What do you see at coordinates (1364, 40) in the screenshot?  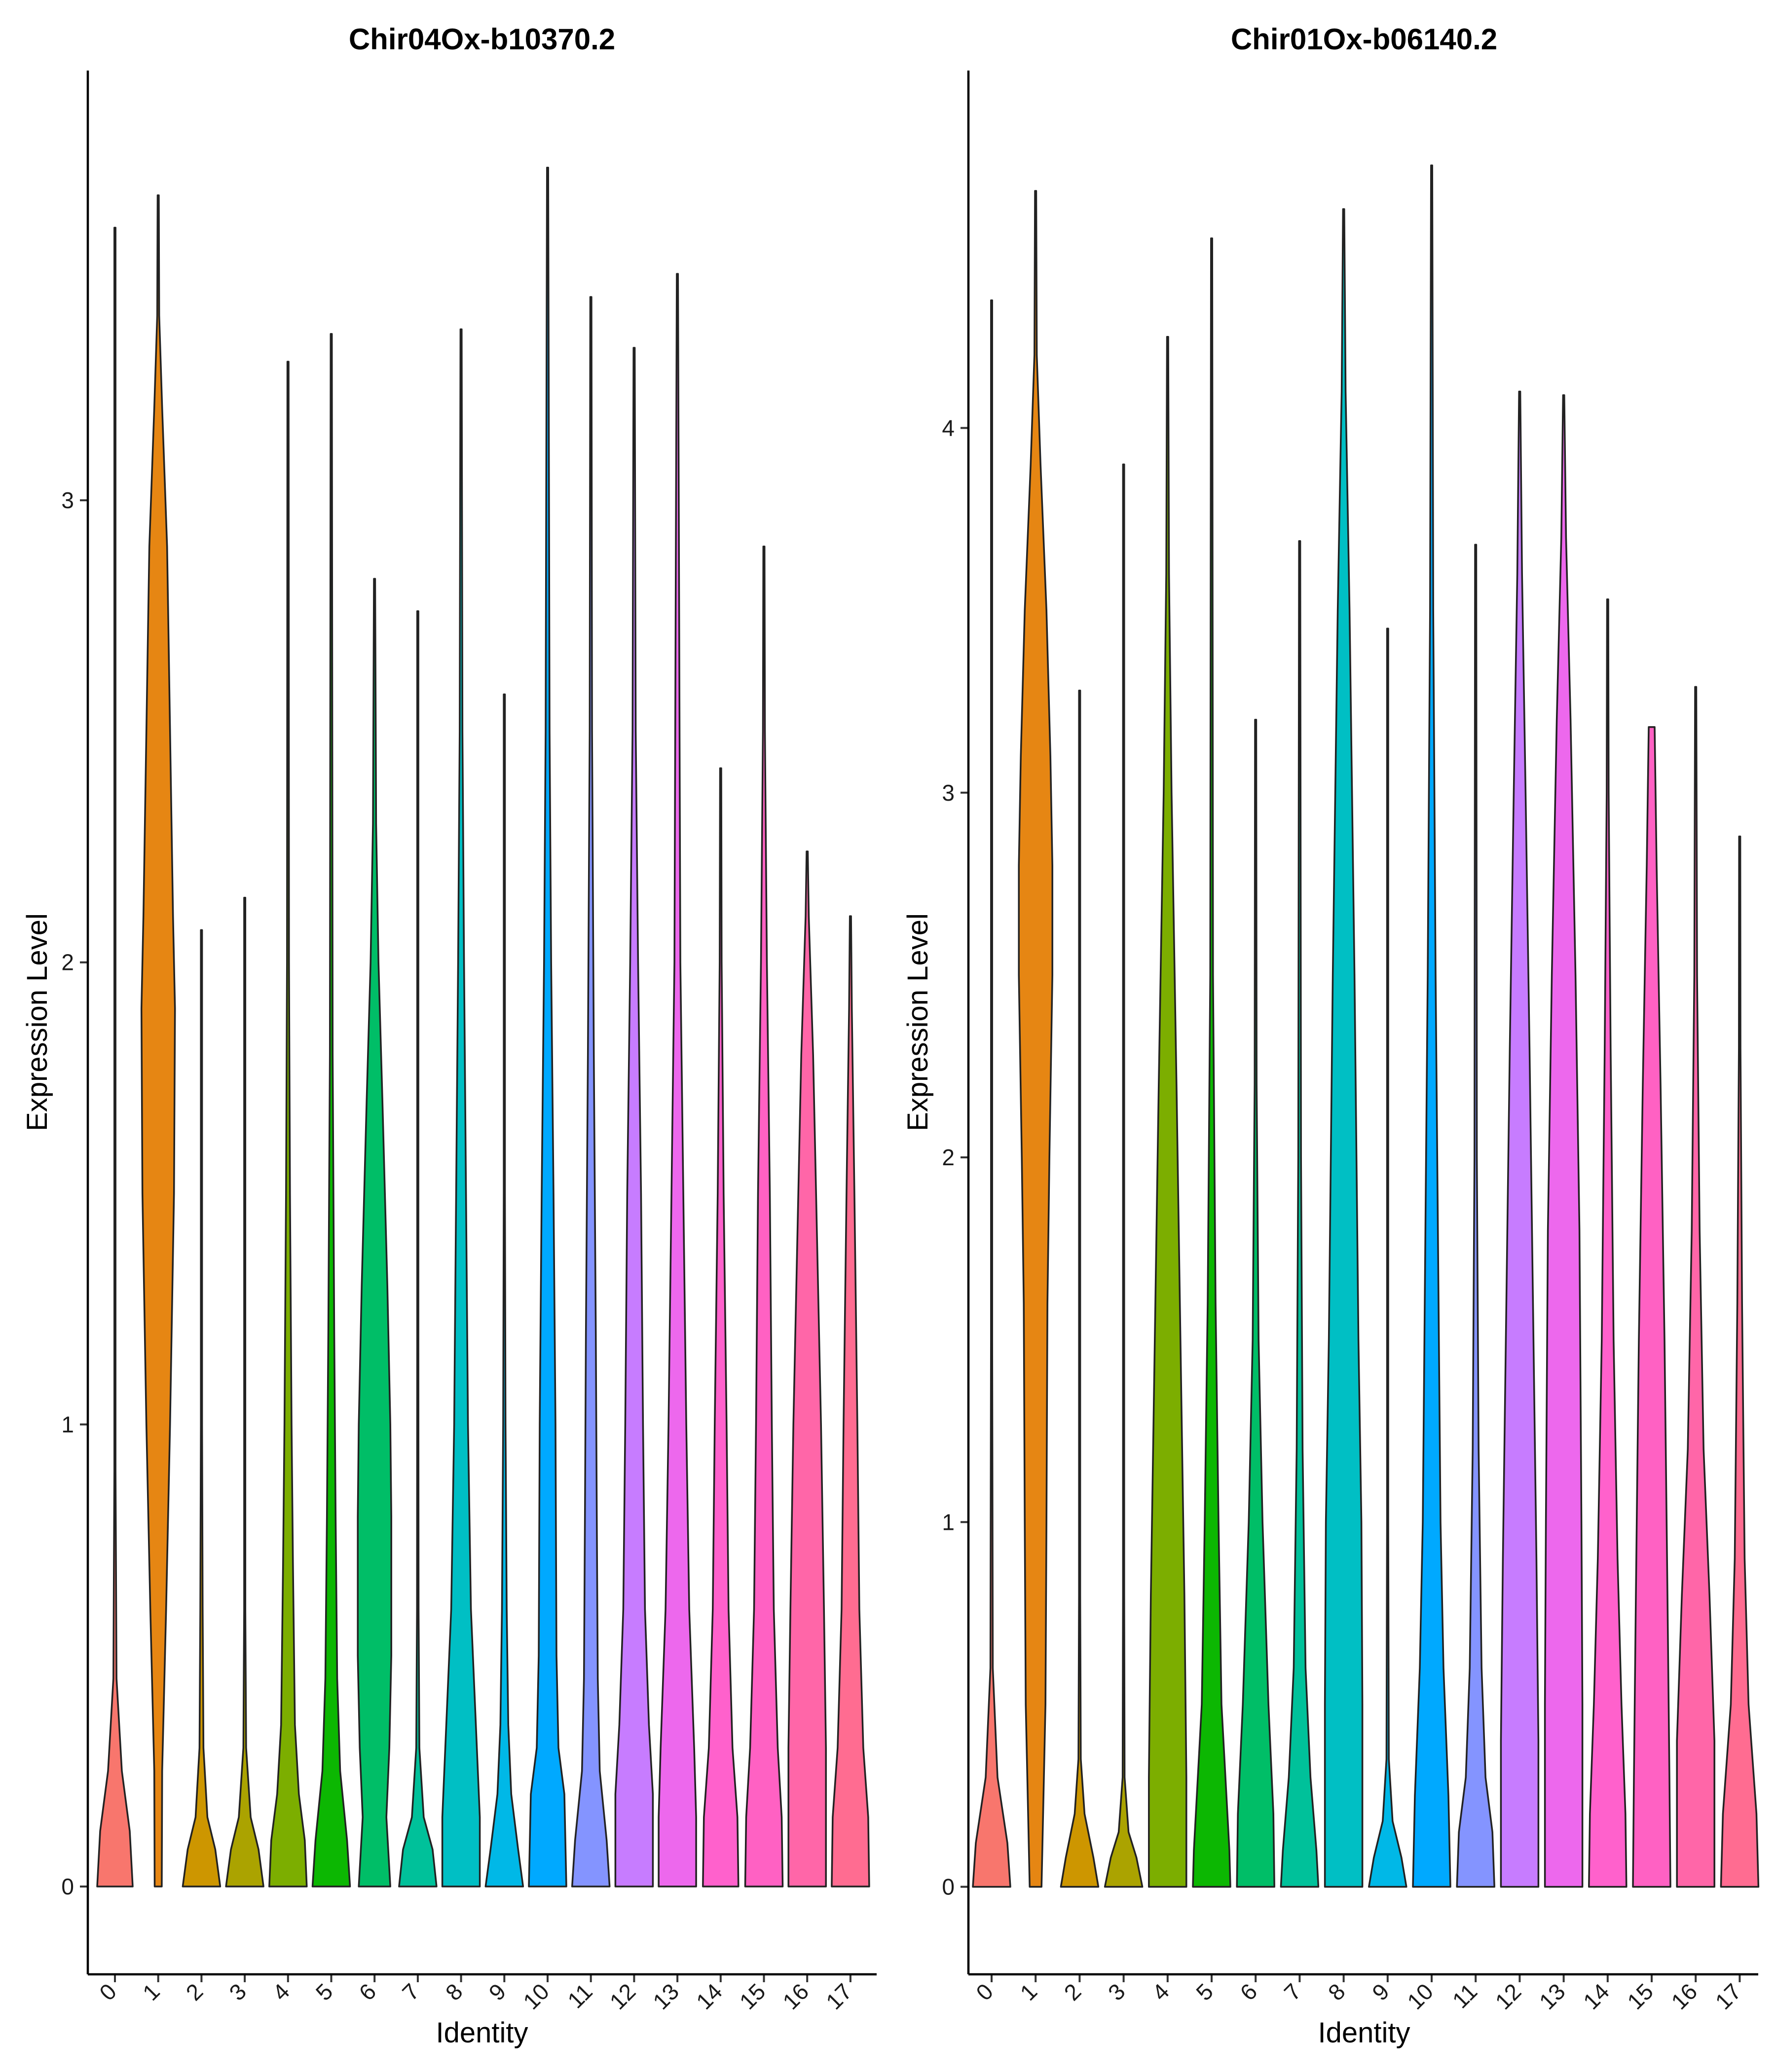 I see `right-panel-title: Chir01Ox-b06140.2` at bounding box center [1364, 40].